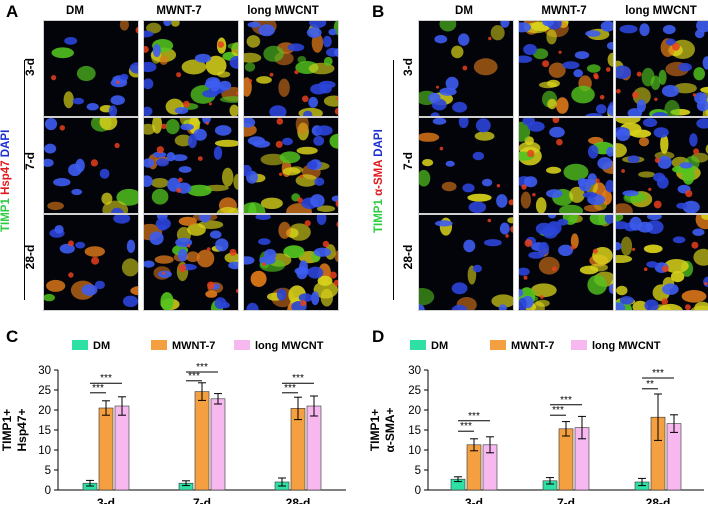 The image size is (708, 509). Describe the element at coordinates (626, 346) in the screenshot. I see `legend-label: long MWCNT` at that location.